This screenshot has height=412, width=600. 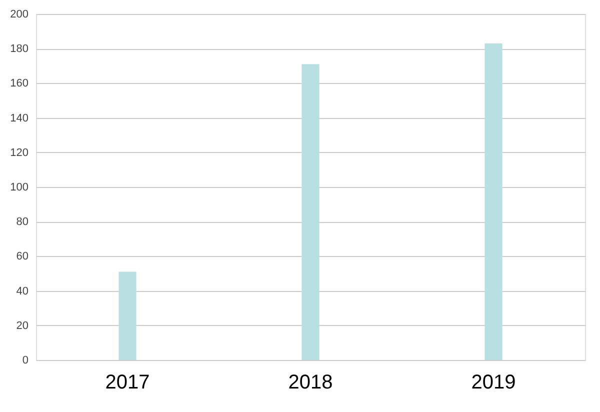 I want to click on y-tick-label: 80, so click(x=22, y=222).